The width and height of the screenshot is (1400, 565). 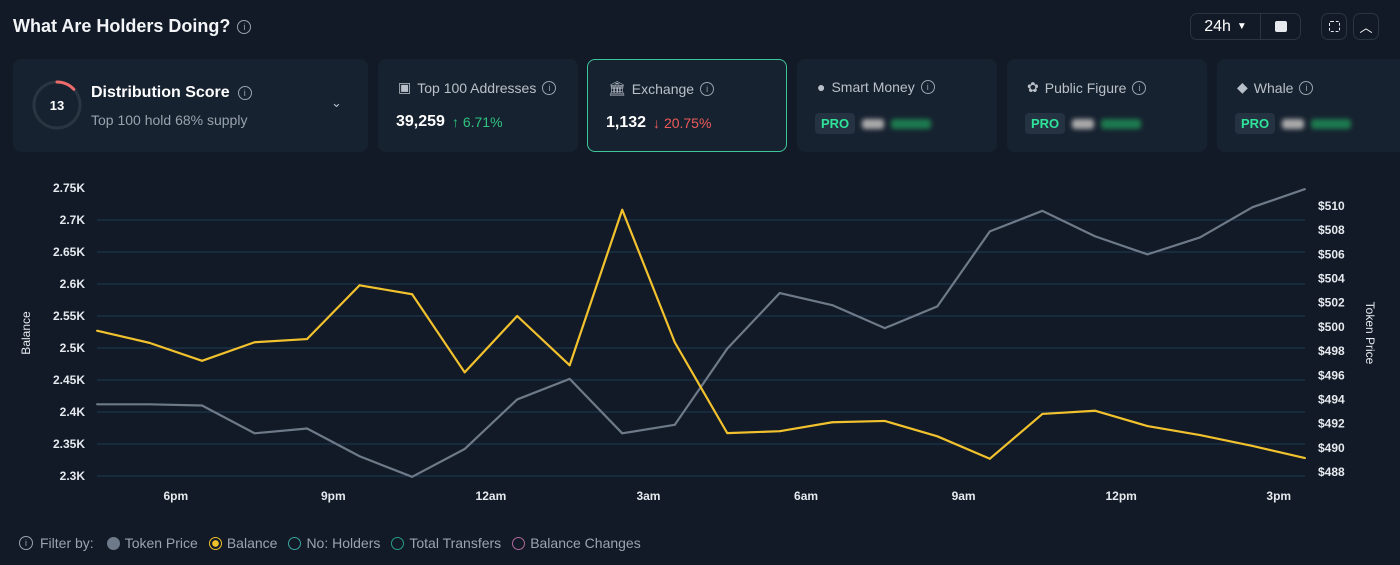 I want to click on card-top-100-addresses: ▣ Top 100 Addresses i 39,259 ↑ 6.71%, so click(x=478, y=105).